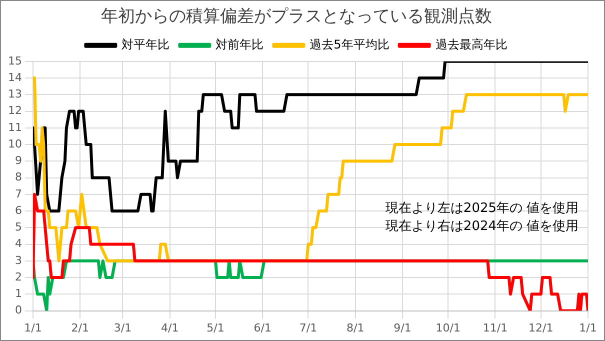  Describe the element at coordinates (15, 77) in the screenshot. I see `y-tick-label: 14` at that location.